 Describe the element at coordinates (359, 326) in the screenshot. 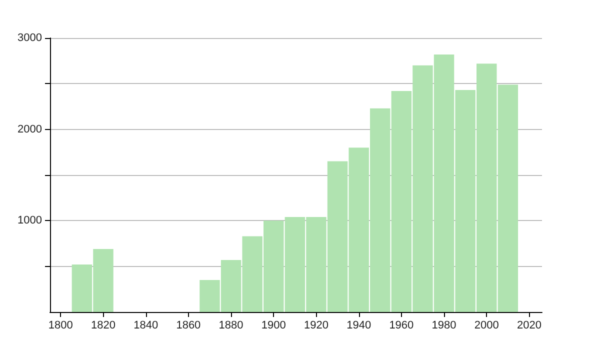

I see `x-tick-label: 1940` at that location.